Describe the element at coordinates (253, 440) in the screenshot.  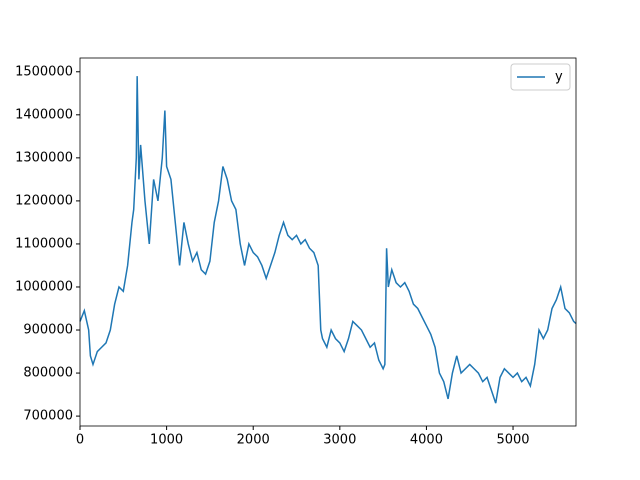
I see `x-tick-label: 2000` at that location.